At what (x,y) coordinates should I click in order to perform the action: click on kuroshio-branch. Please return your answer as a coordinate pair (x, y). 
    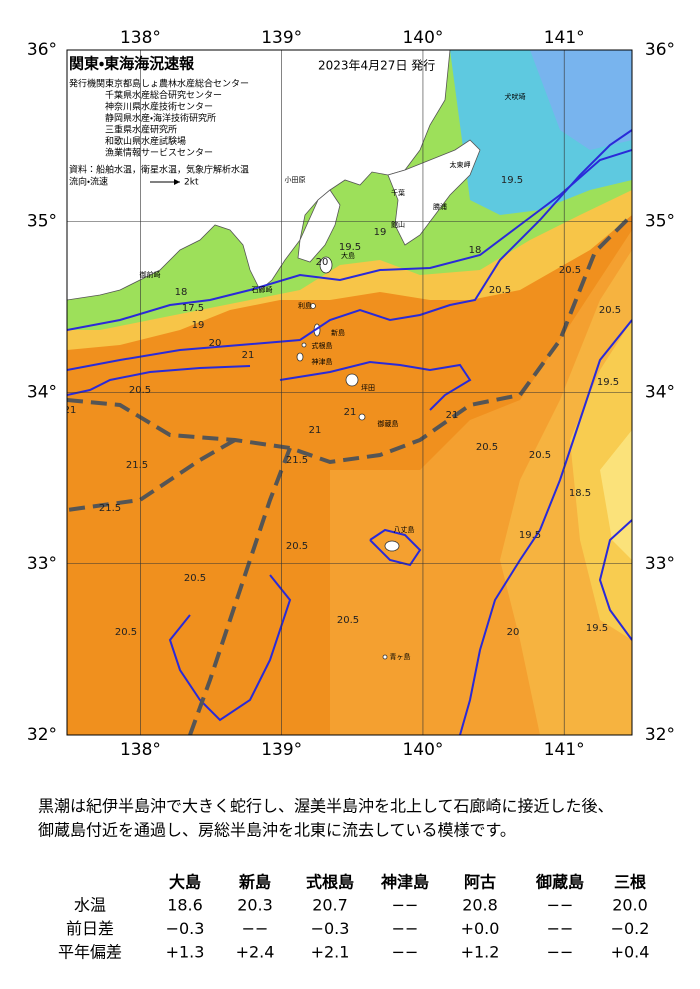
    Looking at the image, I should click on (151, 475).